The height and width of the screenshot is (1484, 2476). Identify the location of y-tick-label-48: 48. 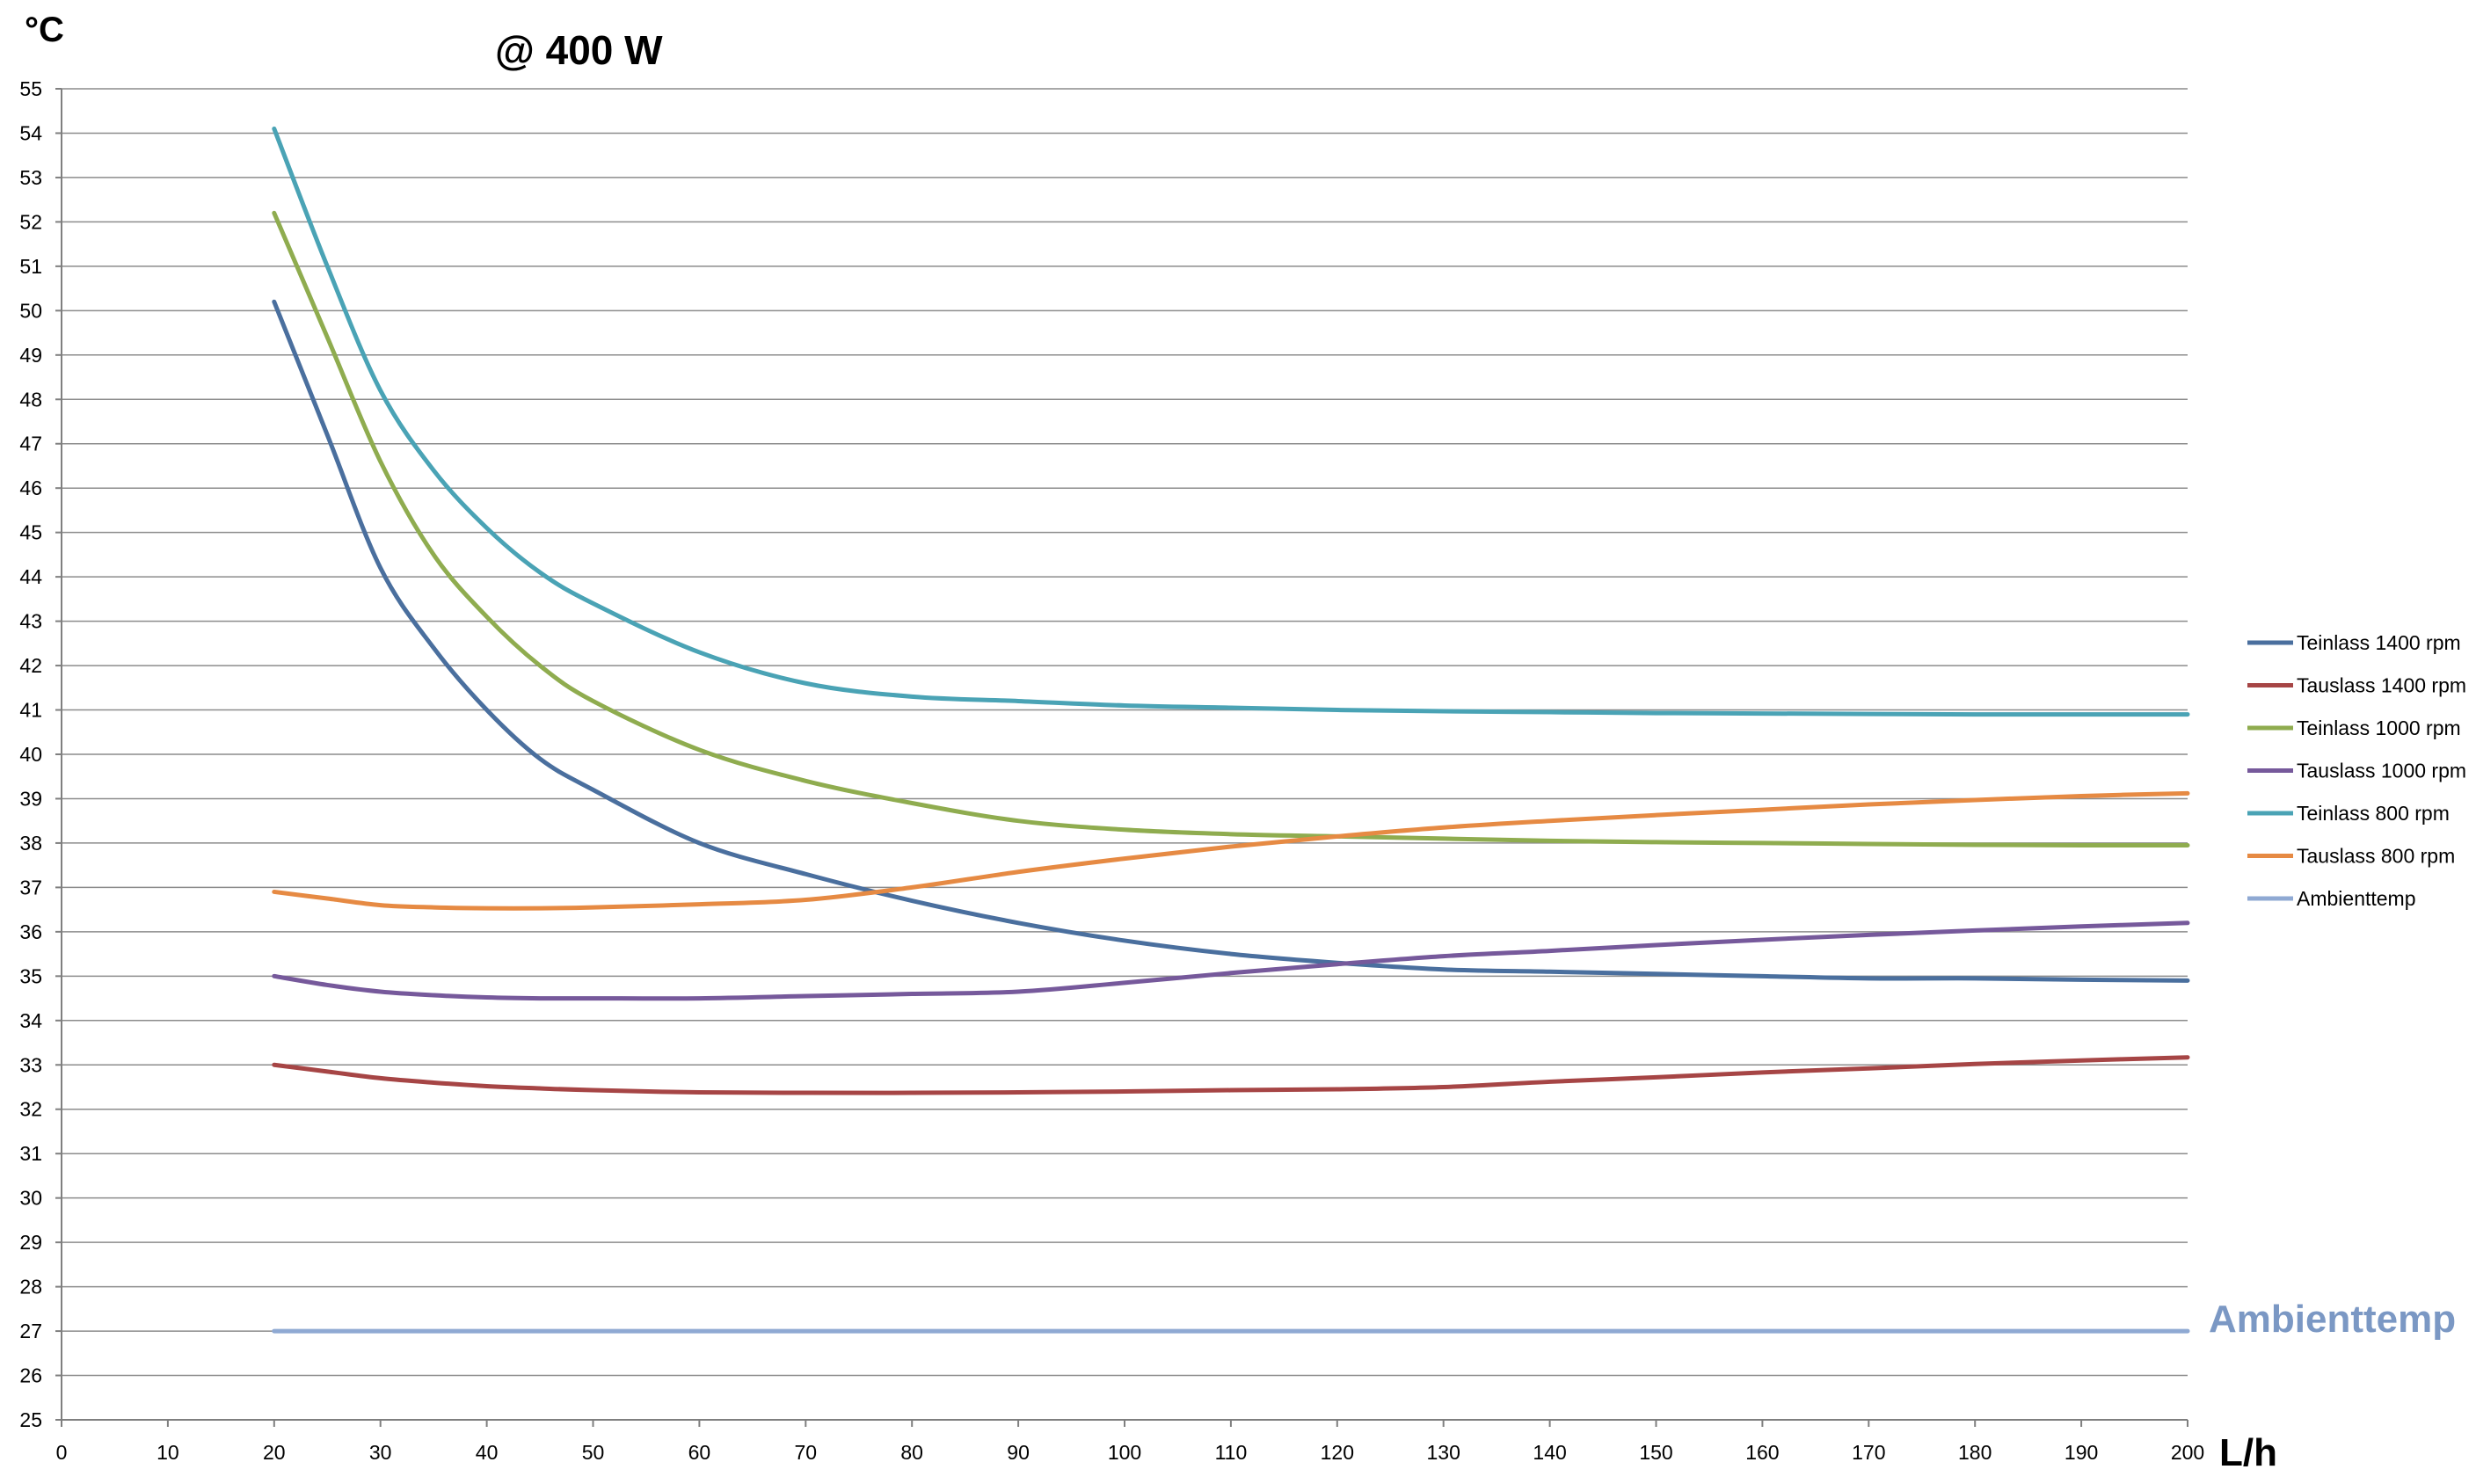
(30, 400).